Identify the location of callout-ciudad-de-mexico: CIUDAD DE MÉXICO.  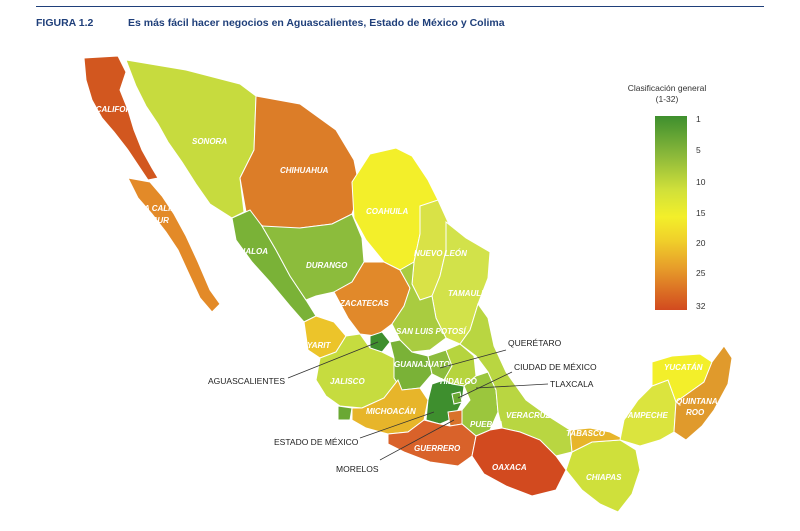
(555, 367).